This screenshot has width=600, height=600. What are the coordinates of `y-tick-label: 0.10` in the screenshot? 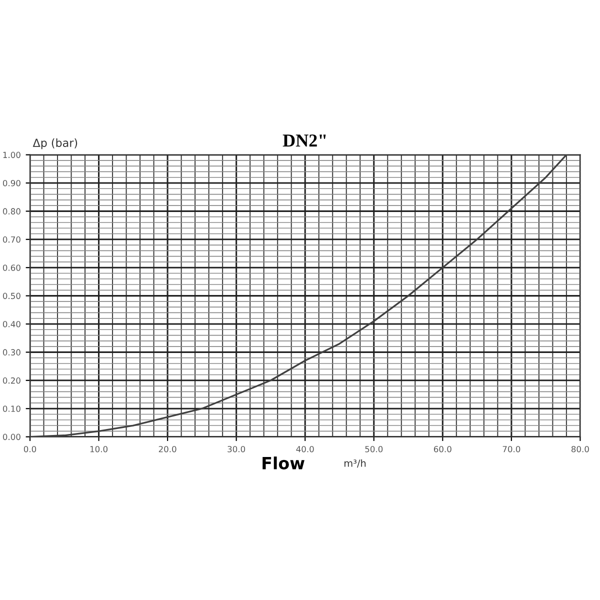 It's located at (11, 409).